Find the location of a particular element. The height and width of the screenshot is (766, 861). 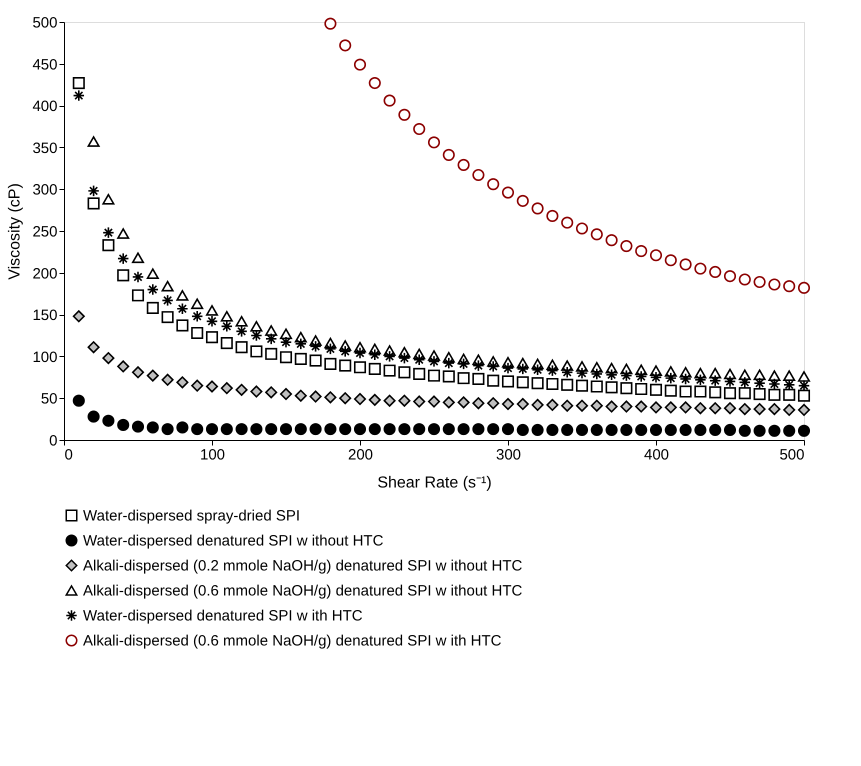

x-tick-label: 0 is located at coordinates (68, 455).